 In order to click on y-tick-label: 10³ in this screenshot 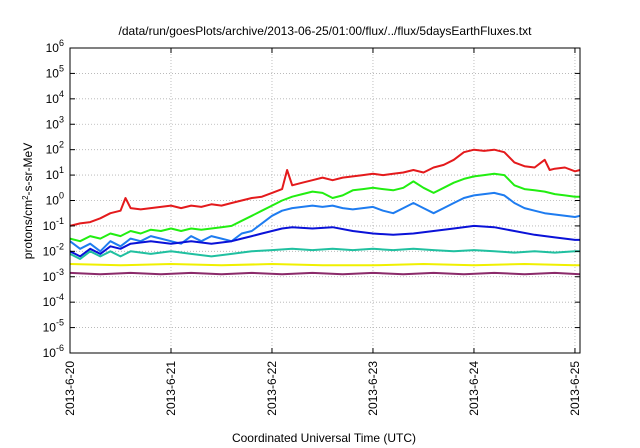, I will do `click(55, 122)`.